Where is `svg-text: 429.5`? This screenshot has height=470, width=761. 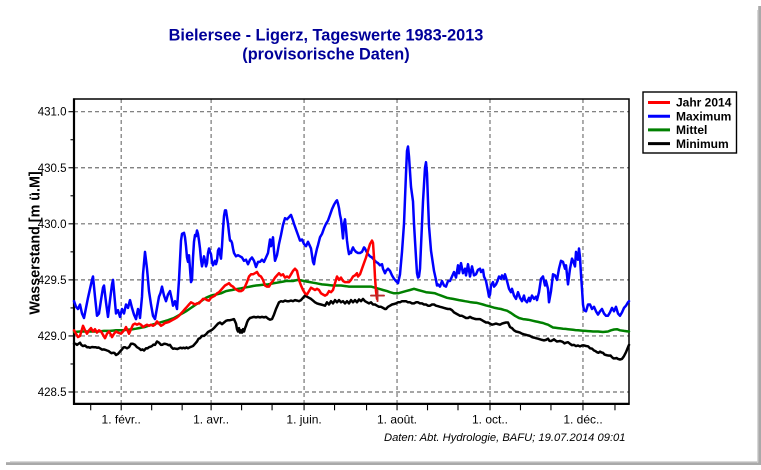
svg-text: 429.5 is located at coordinates (52, 281).